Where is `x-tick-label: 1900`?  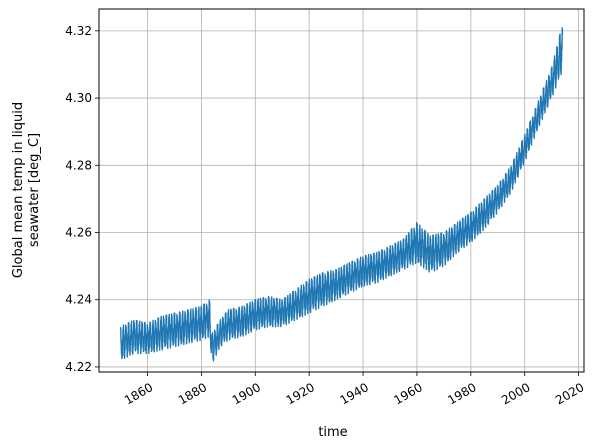 x-tick-label: 1900 is located at coordinates (246, 393).